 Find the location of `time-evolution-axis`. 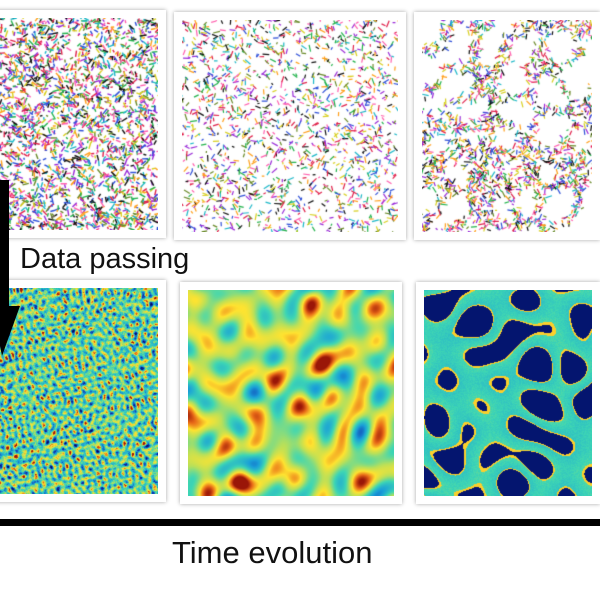

time-evolution-axis is located at coordinates (300, 522).